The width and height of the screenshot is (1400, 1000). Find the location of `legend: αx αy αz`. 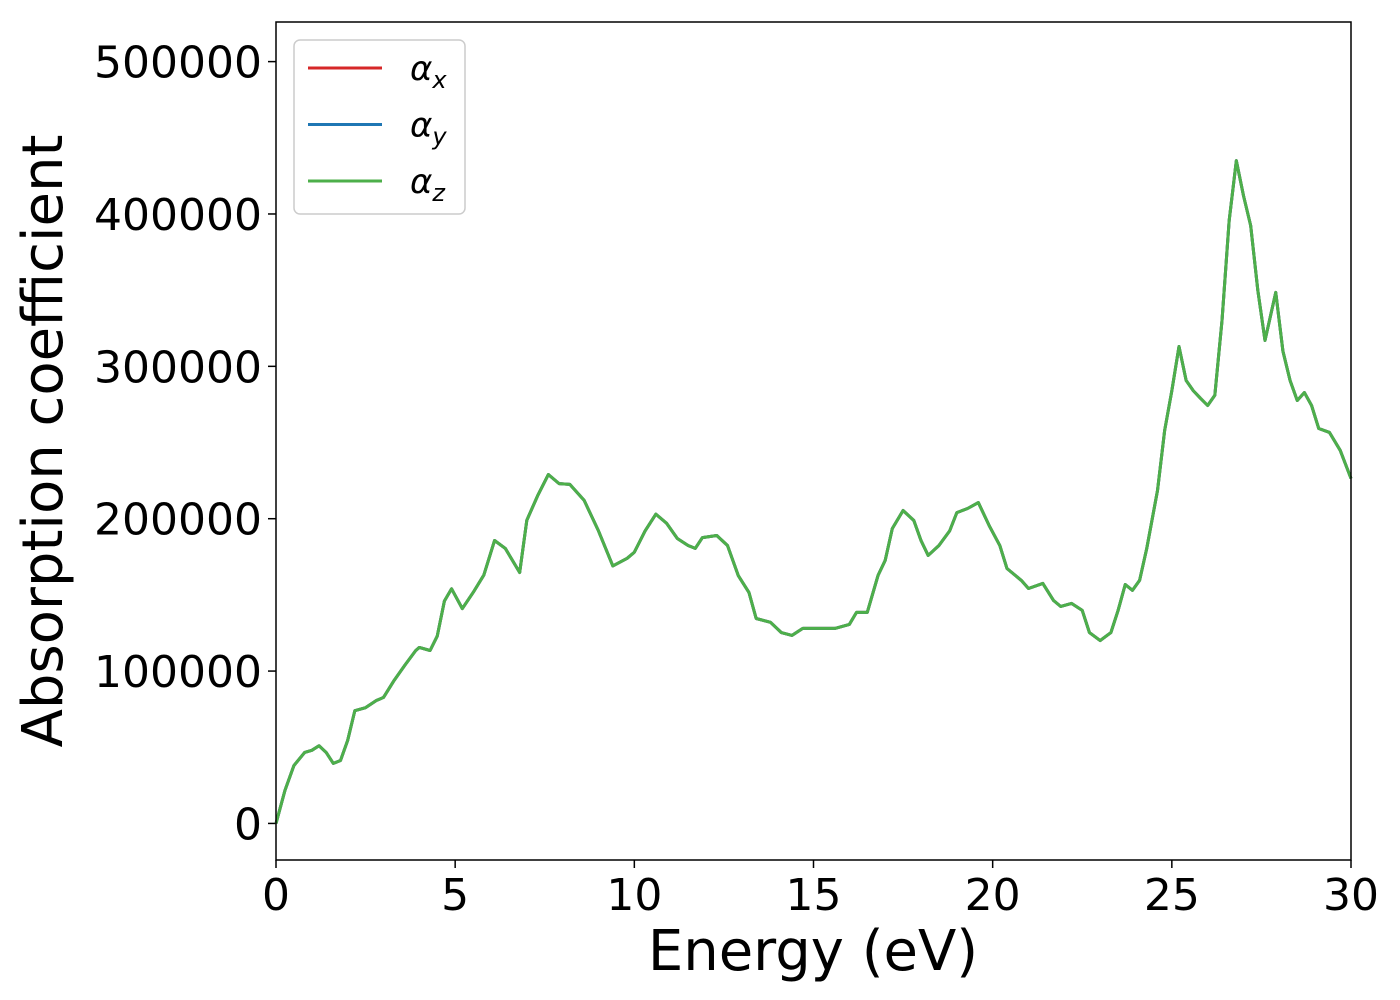

legend: αx αy αz is located at coordinates (379, 127).